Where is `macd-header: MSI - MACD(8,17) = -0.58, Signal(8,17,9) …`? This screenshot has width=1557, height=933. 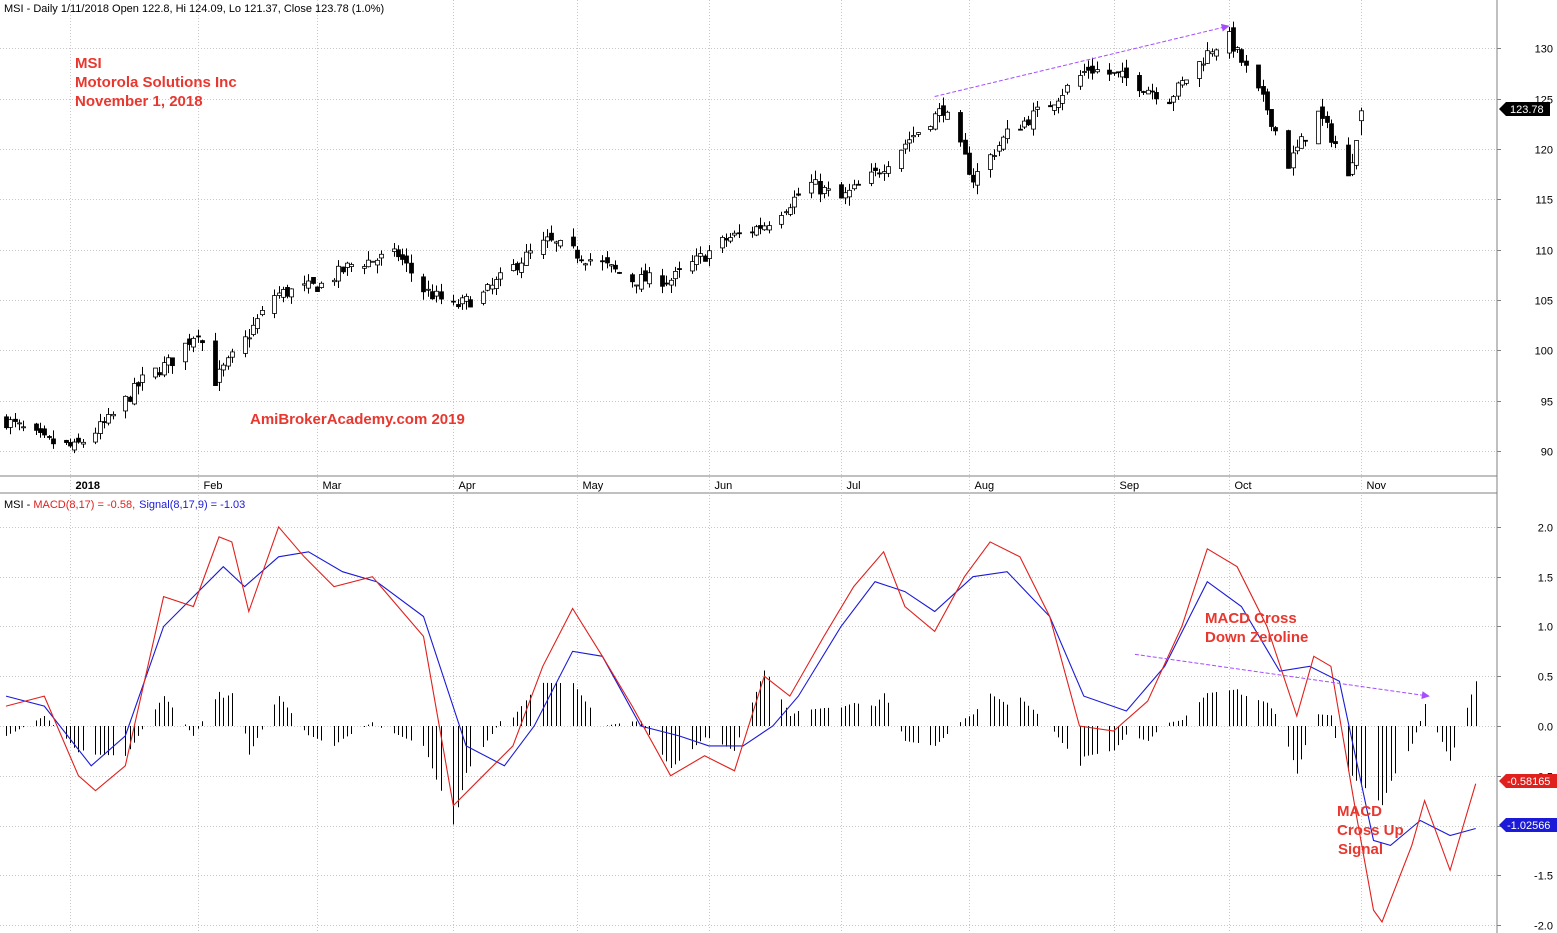 macd-header: MSI - MACD(8,17) = -0.58, Signal(8,17,9) … is located at coordinates (124, 505).